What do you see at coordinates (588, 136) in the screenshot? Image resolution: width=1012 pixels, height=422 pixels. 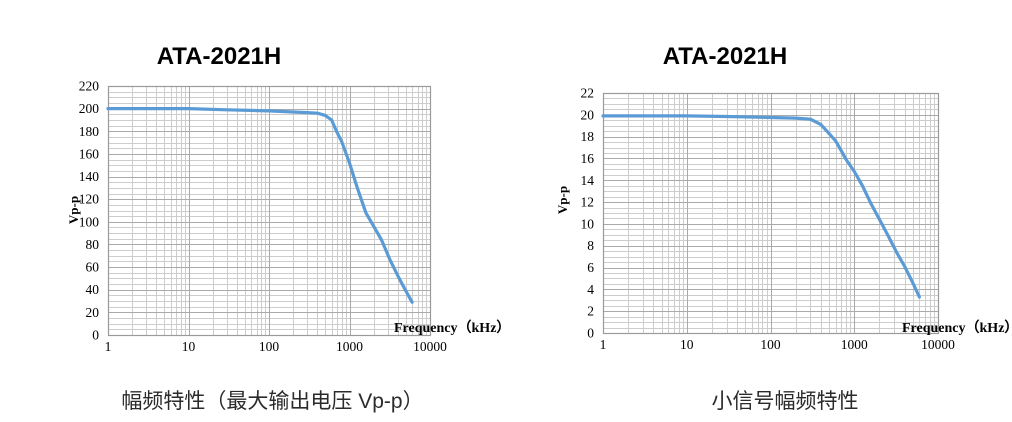 I see `y-tick-label: 18` at bounding box center [588, 136].